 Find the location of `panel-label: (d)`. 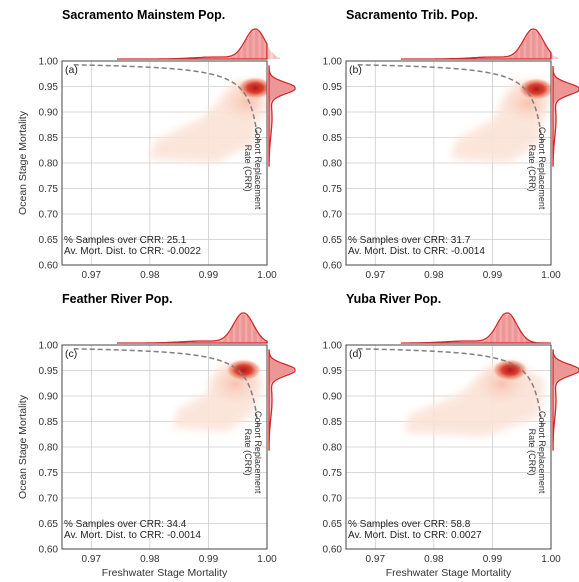

panel-label: (d) is located at coordinates (355, 354).